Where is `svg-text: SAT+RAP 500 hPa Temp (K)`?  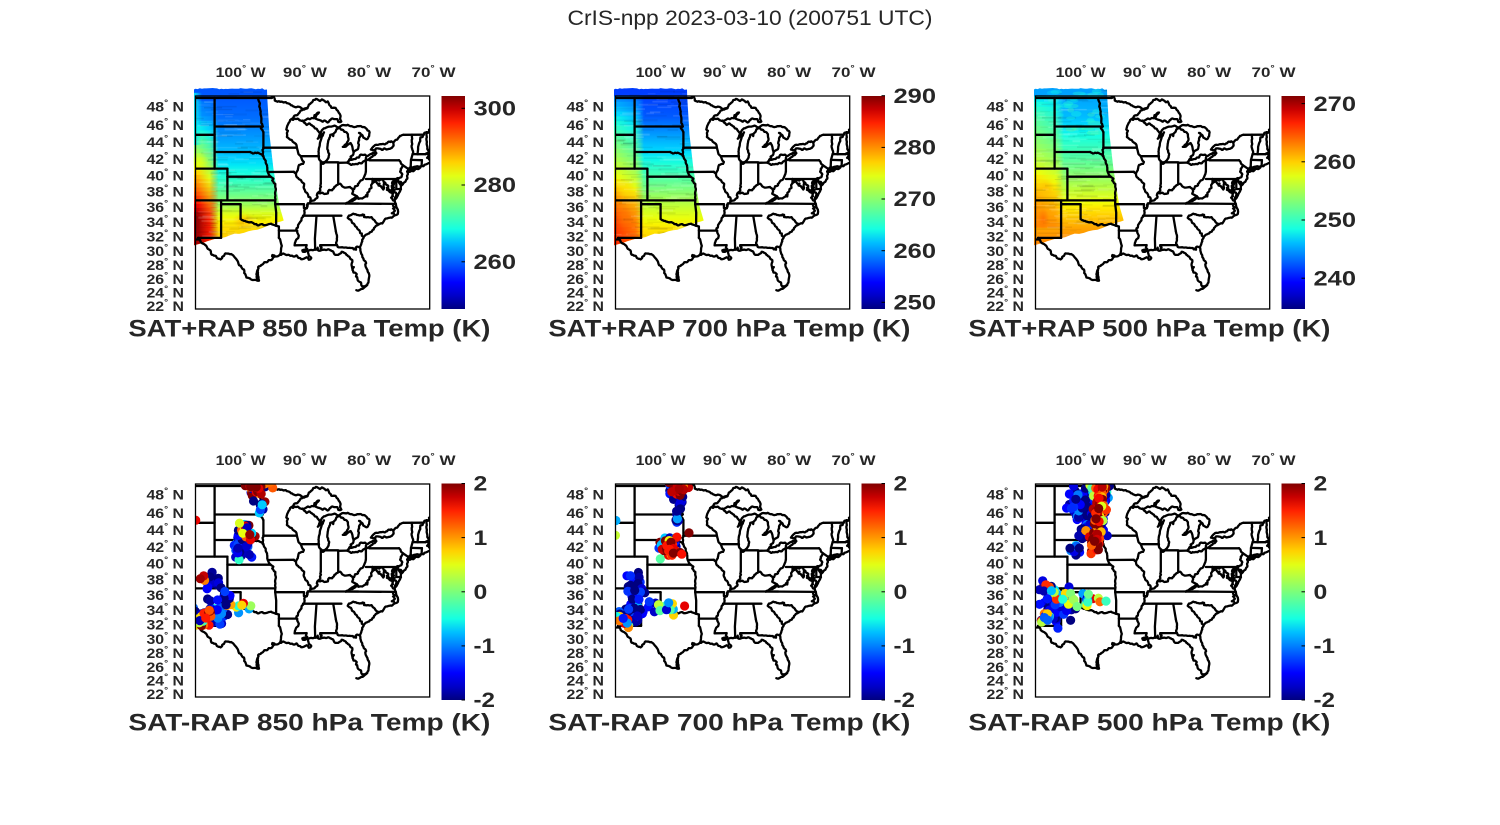 svg-text: SAT+RAP 500 hPa Temp (K) is located at coordinates (1149, 329).